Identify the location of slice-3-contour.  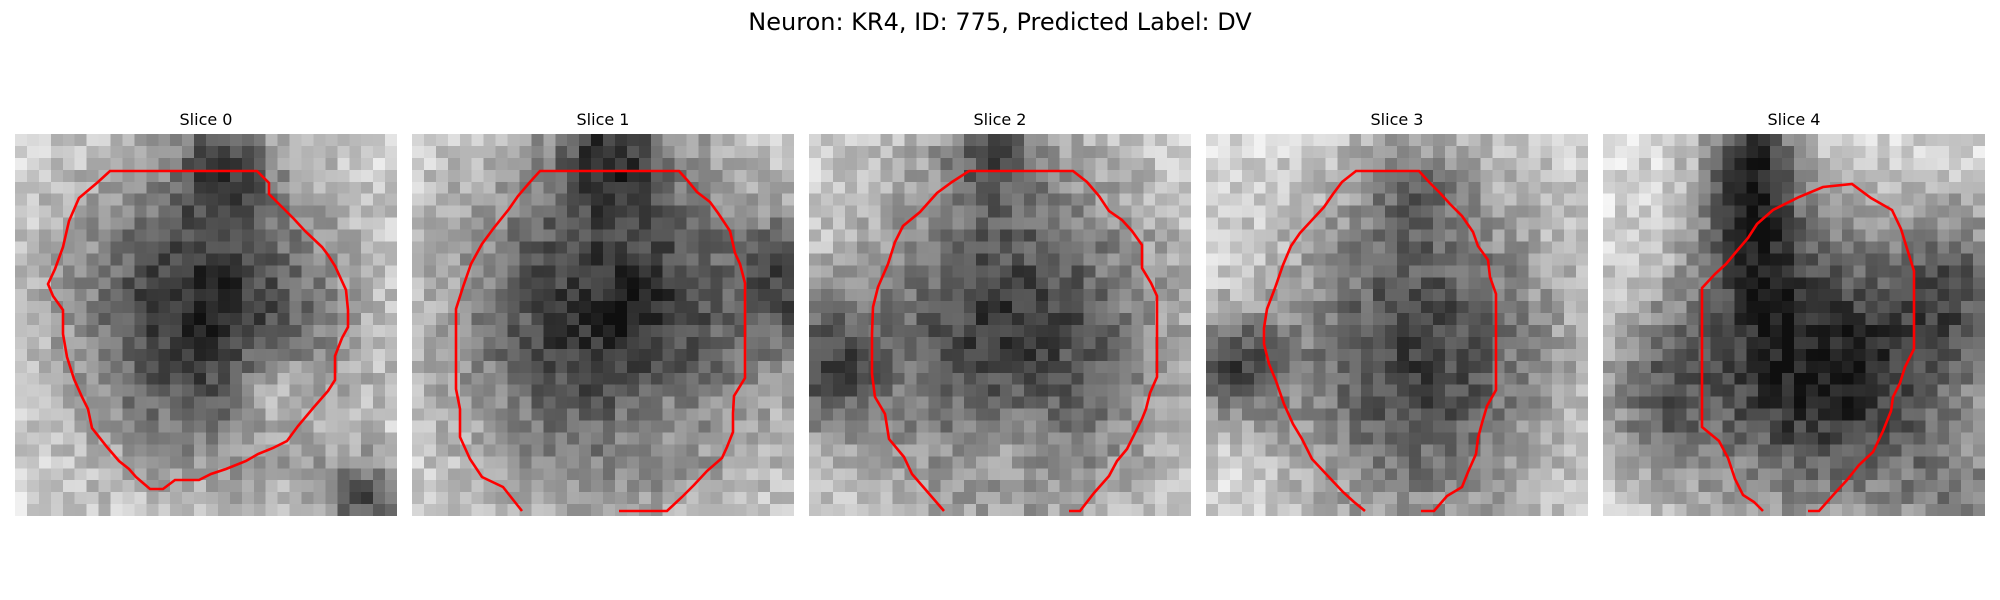
(1380, 341).